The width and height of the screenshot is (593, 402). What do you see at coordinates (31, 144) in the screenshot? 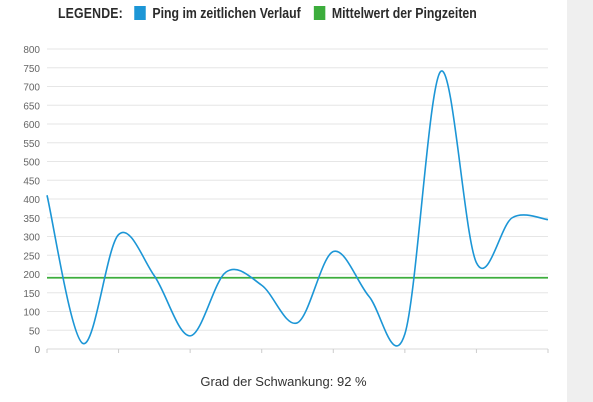
I see `y-tick-label: 550` at bounding box center [31, 144].